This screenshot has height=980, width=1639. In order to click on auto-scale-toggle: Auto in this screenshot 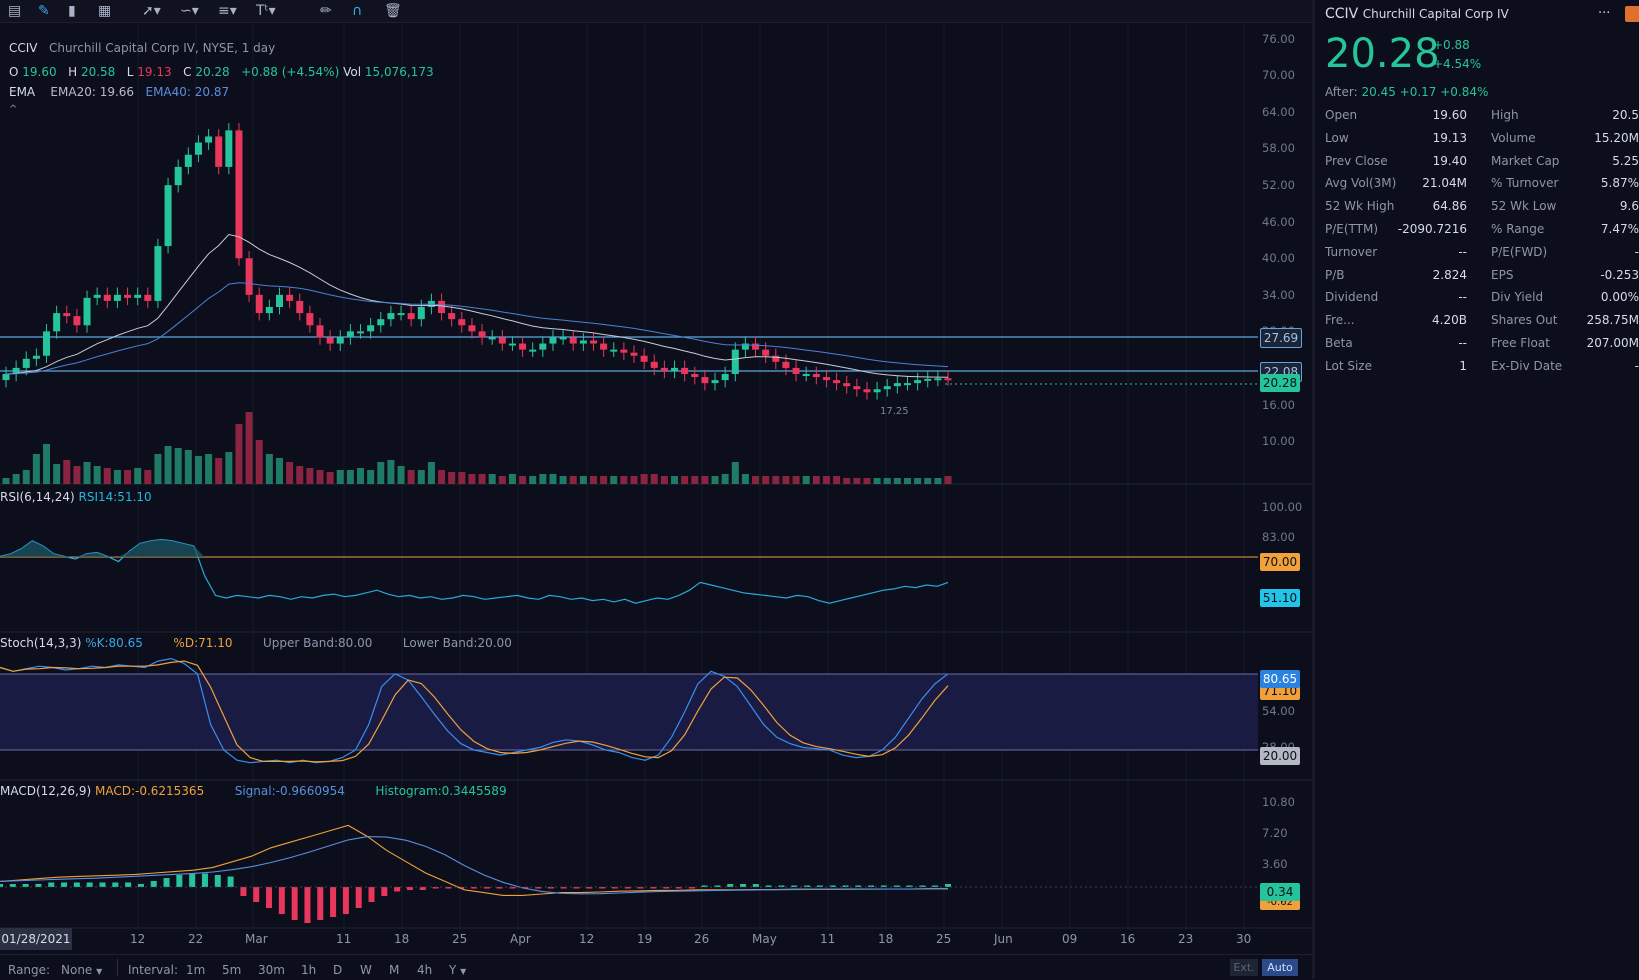, I will do `click(1280, 967)`.